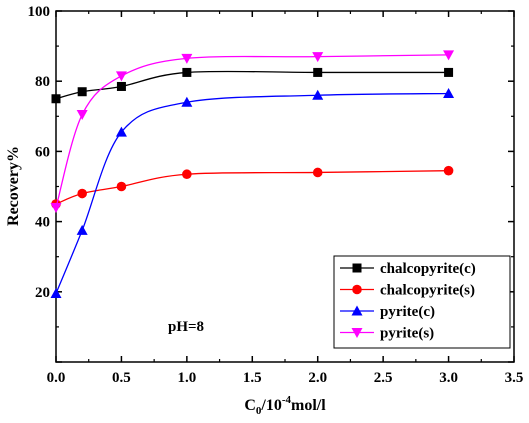 The width and height of the screenshot is (529, 423). What do you see at coordinates (42, 152) in the screenshot?
I see `y-tick-label: 60` at bounding box center [42, 152].